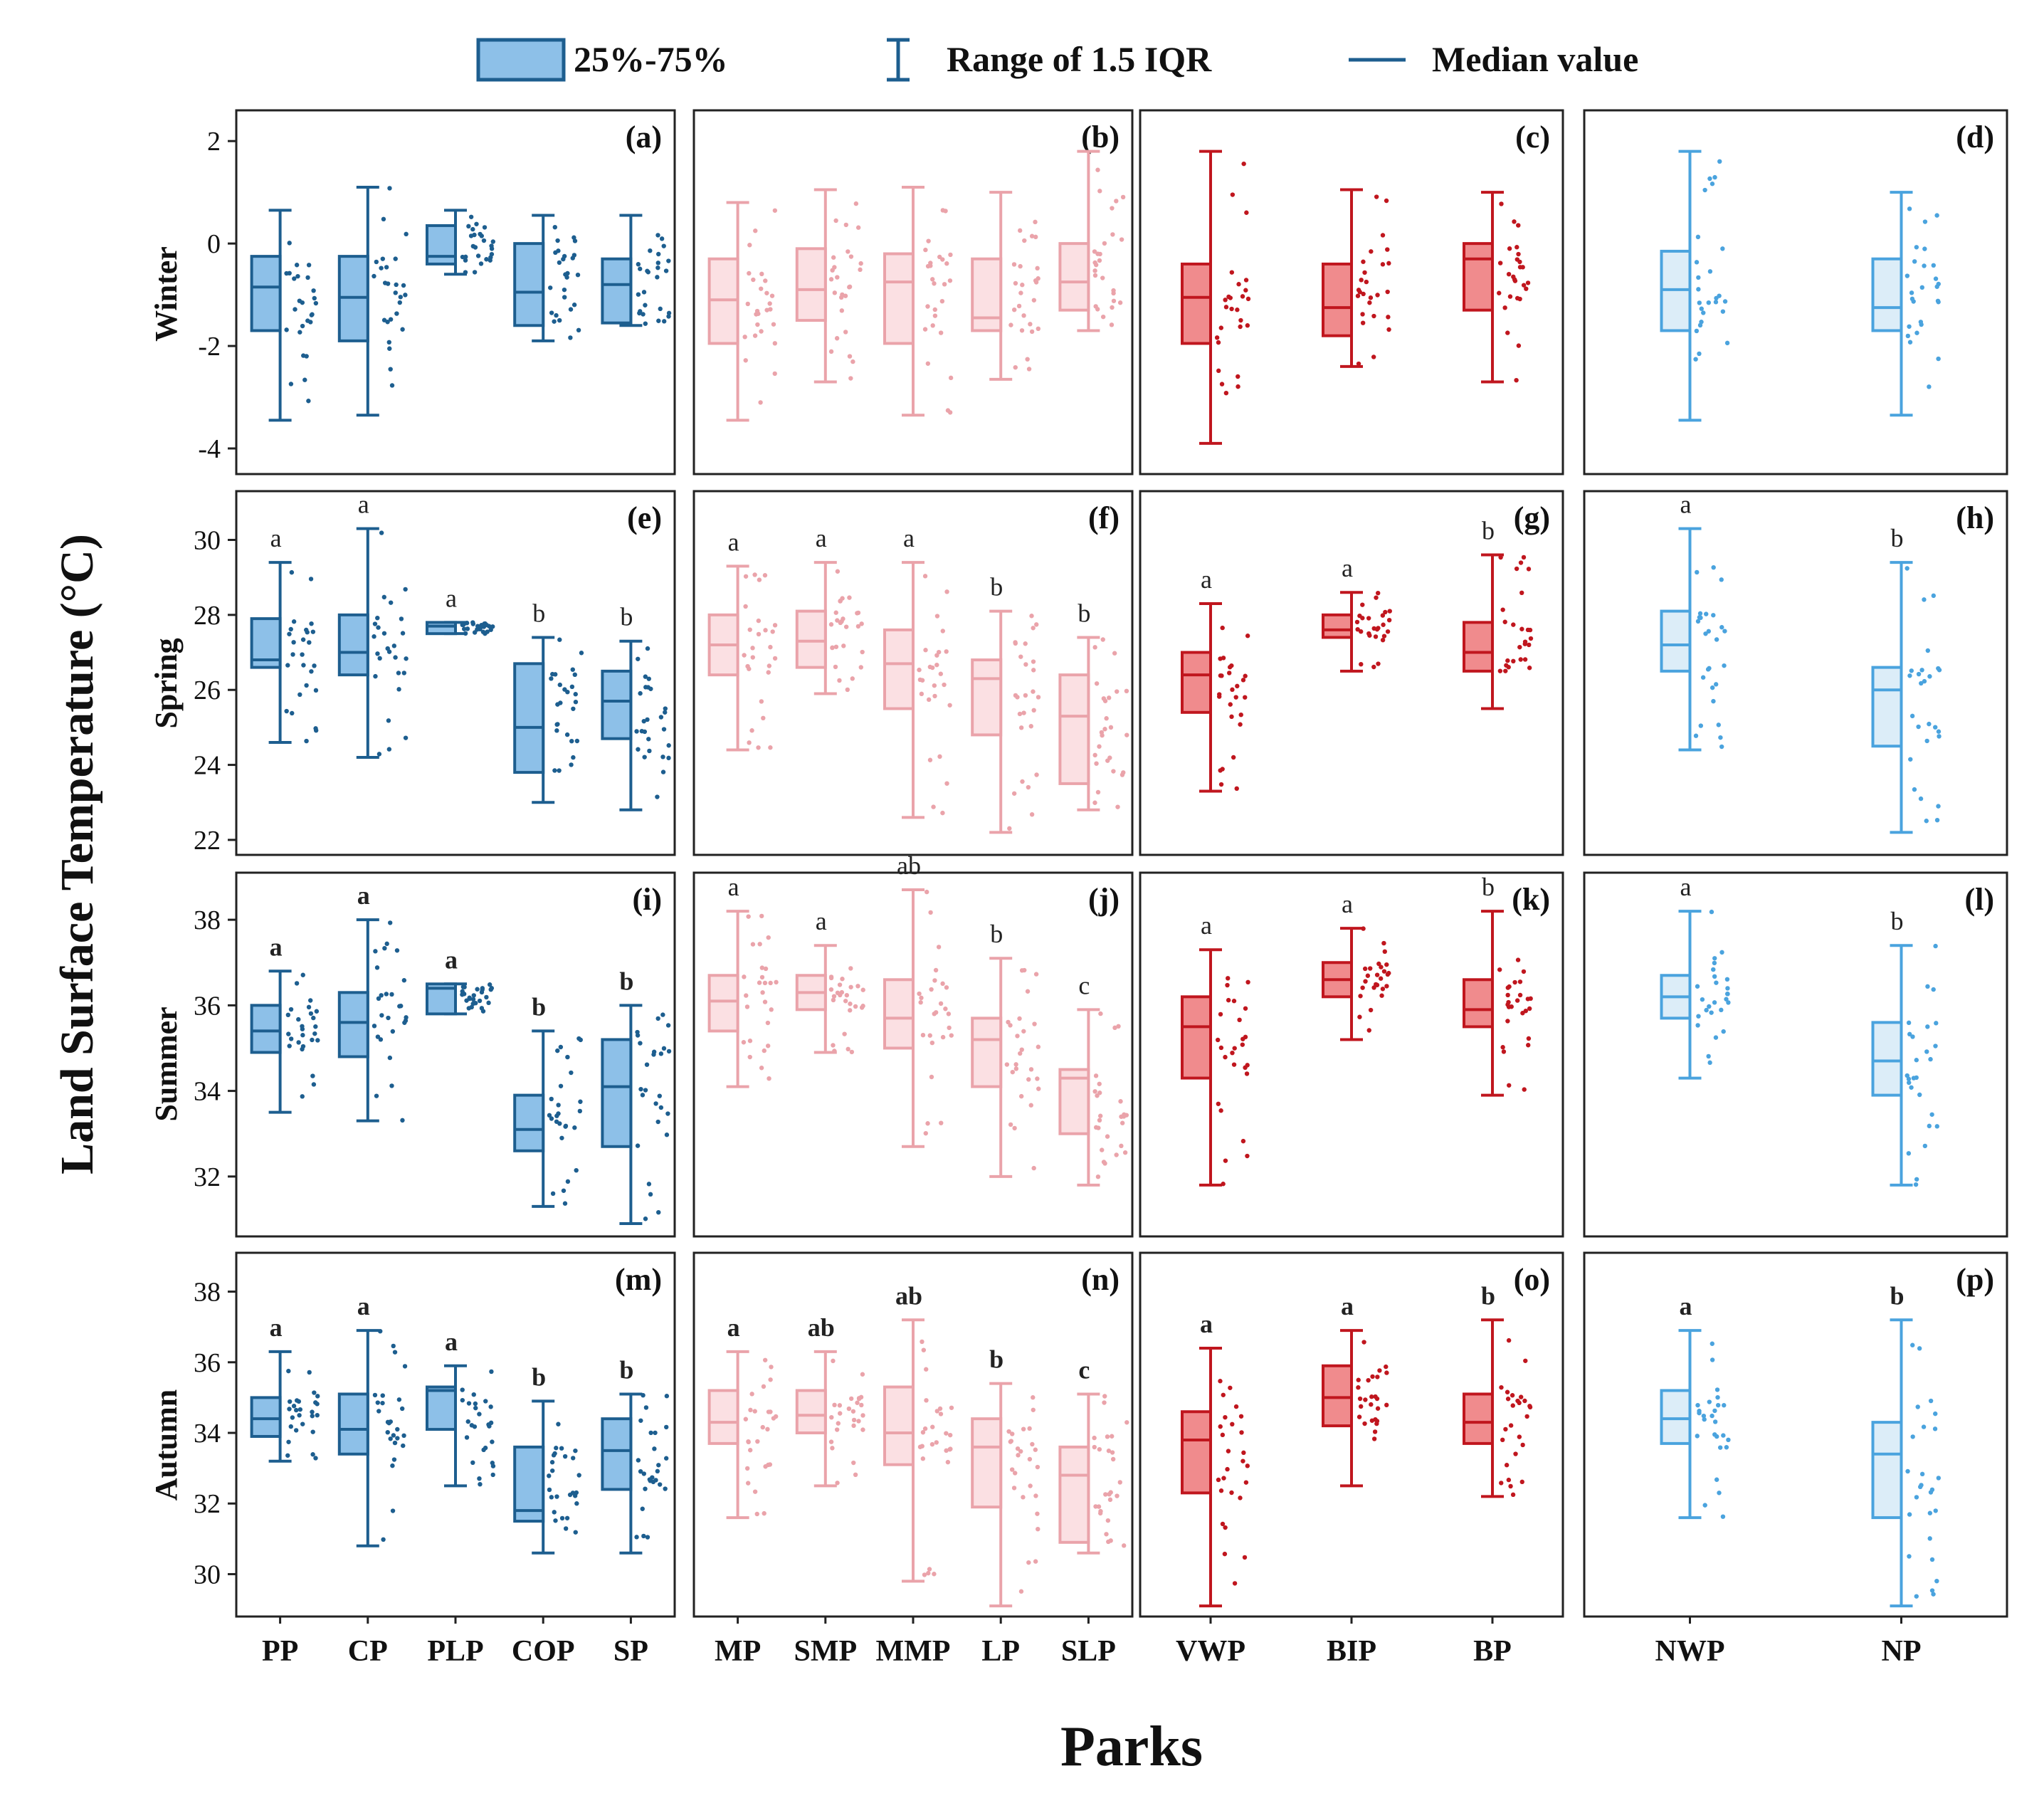 This screenshot has height=1808, width=2044. What do you see at coordinates (373, 301) in the screenshot?
I see `box-CP` at bounding box center [373, 301].